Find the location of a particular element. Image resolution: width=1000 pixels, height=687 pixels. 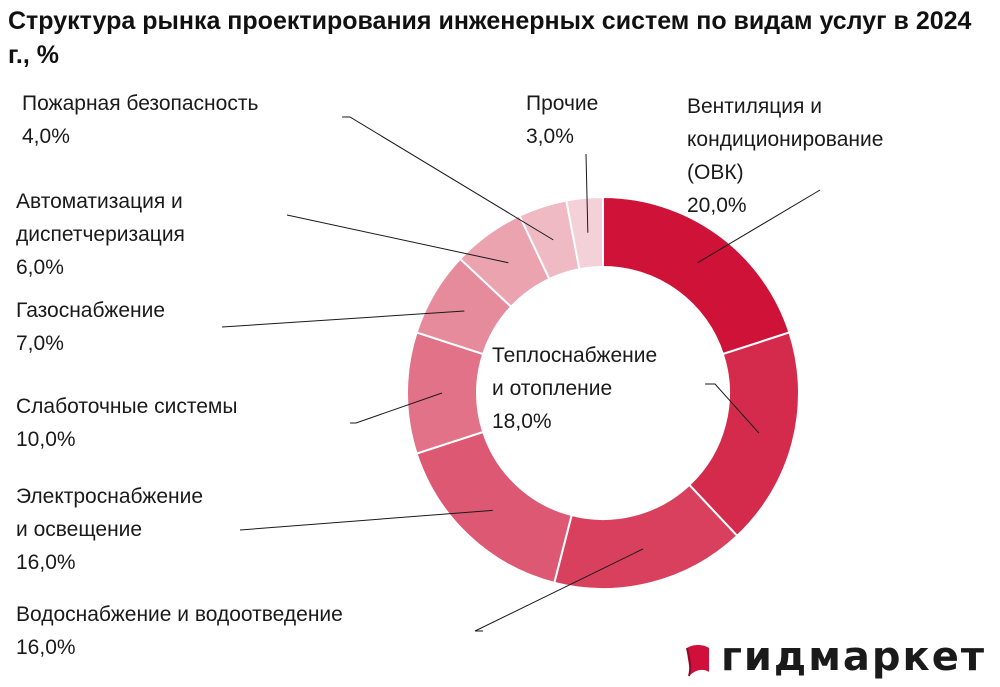

label-water: Водоснабжение и водоотведение 16,0% is located at coordinates (179, 631).